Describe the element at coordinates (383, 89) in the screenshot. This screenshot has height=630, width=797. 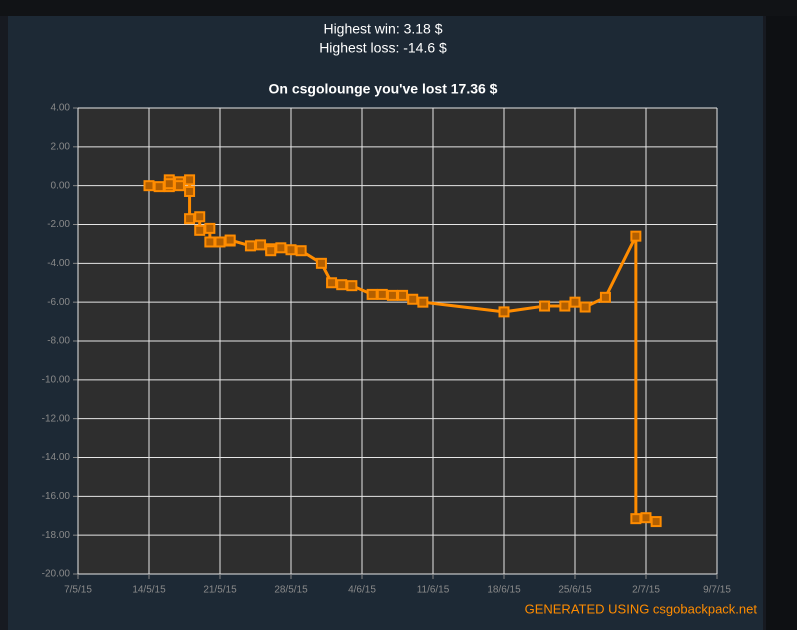
I see `chart-title: On csgolounge you've lost 17.36 $` at that location.